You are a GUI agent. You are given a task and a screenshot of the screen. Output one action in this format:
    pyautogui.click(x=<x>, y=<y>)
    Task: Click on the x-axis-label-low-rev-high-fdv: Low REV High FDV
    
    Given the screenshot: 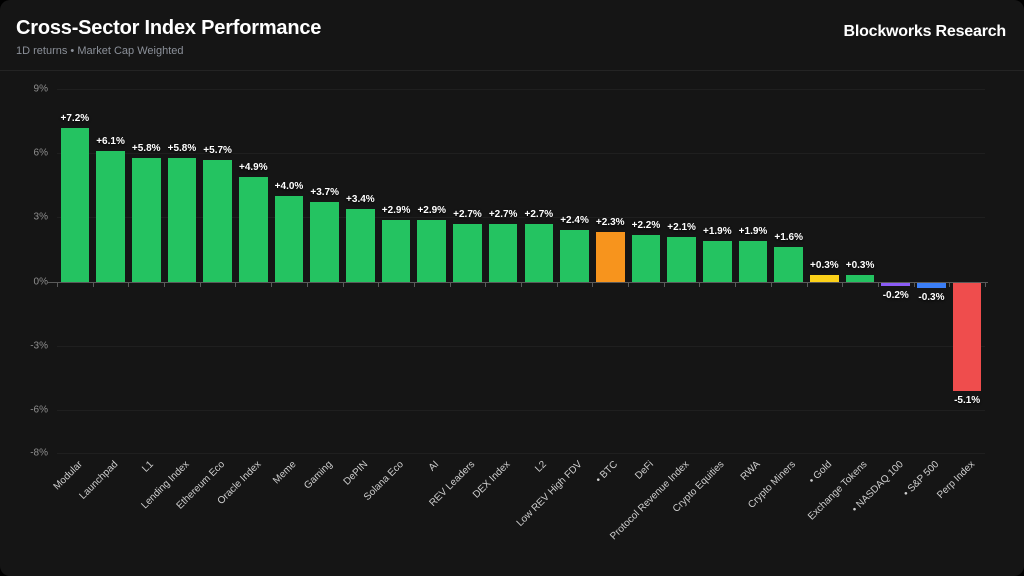 What is the action you would take?
    pyautogui.click(x=549, y=494)
    